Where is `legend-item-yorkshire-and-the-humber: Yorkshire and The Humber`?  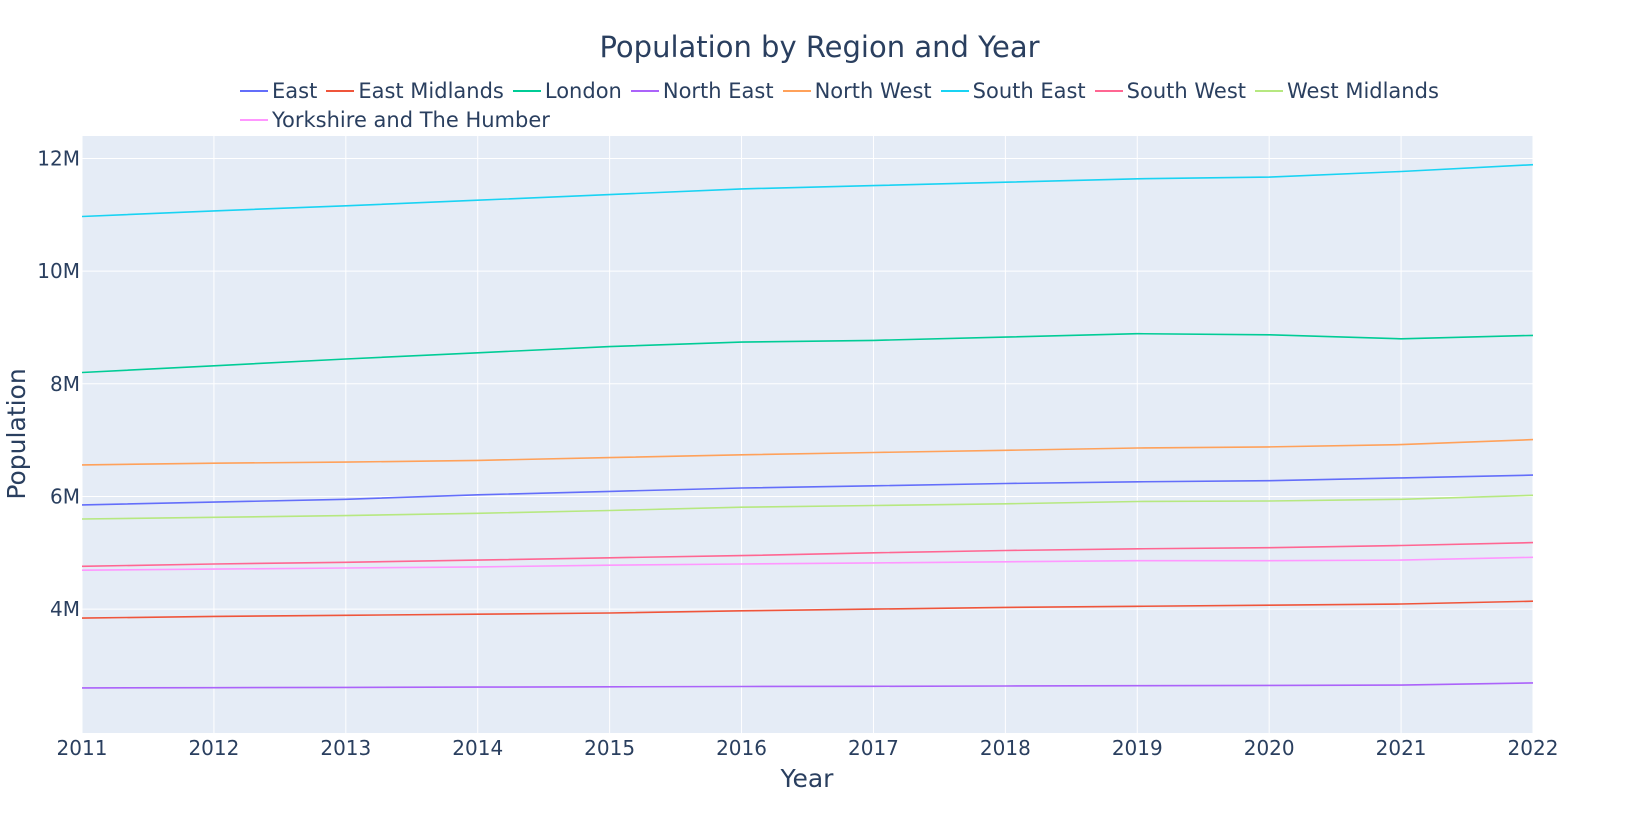 legend-item-yorkshire-and-the-humber: Yorkshire and The Humber is located at coordinates (395, 120).